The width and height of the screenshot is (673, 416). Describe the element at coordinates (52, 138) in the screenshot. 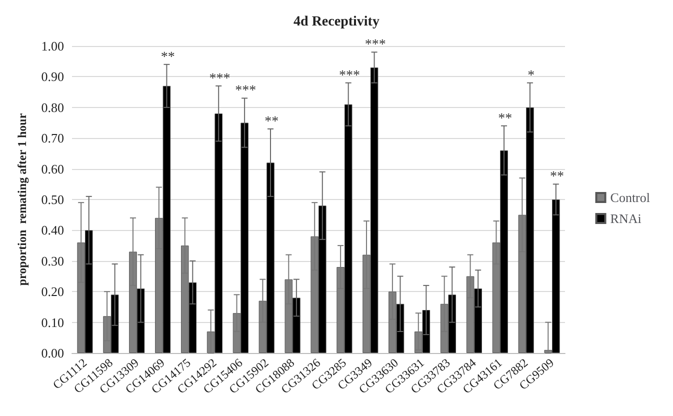

I see `y-tick-label: 0.70` at that location.